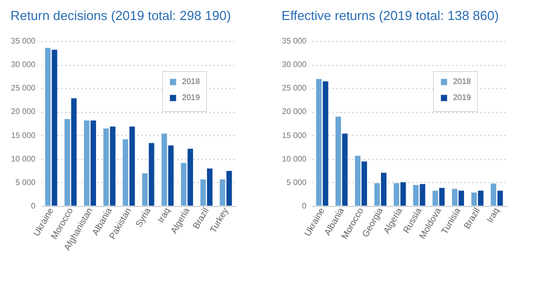 Image resolution: width=550 pixels, height=285 pixels. Describe the element at coordinates (120, 15) in the screenshot. I see `chart-title: Return decisions (2019 total: 298 190)` at that location.